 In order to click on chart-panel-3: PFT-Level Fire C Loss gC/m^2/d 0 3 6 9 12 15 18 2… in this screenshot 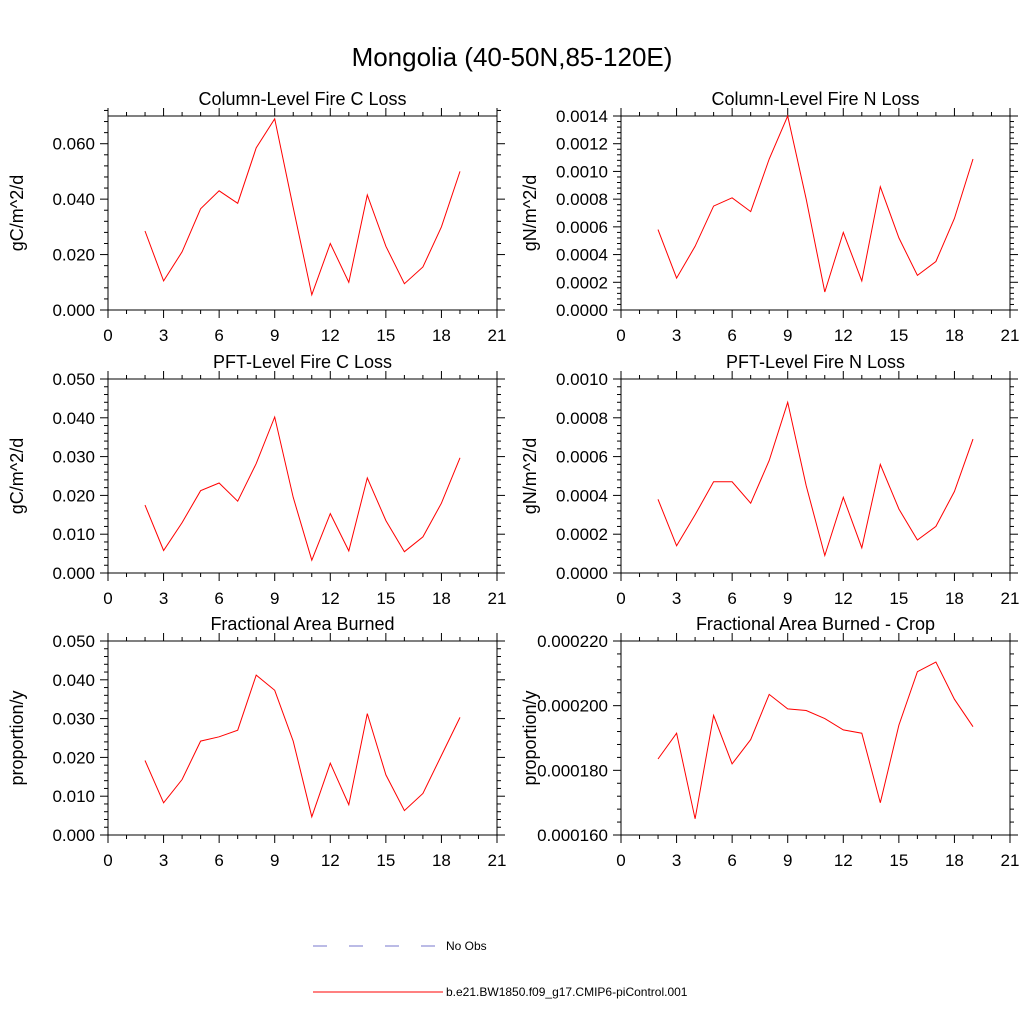, I will do `click(256, 480)`.